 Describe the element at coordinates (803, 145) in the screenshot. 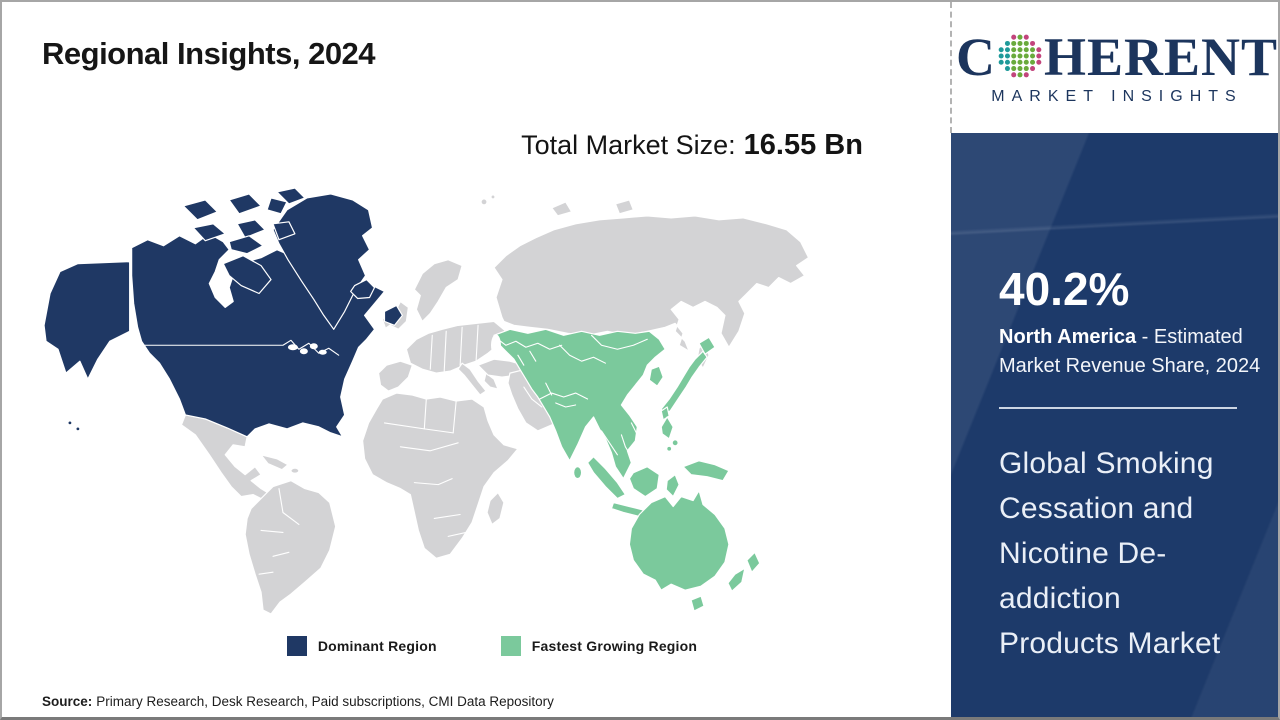

I see `total-market-size-value: 16.55 Bn` at that location.